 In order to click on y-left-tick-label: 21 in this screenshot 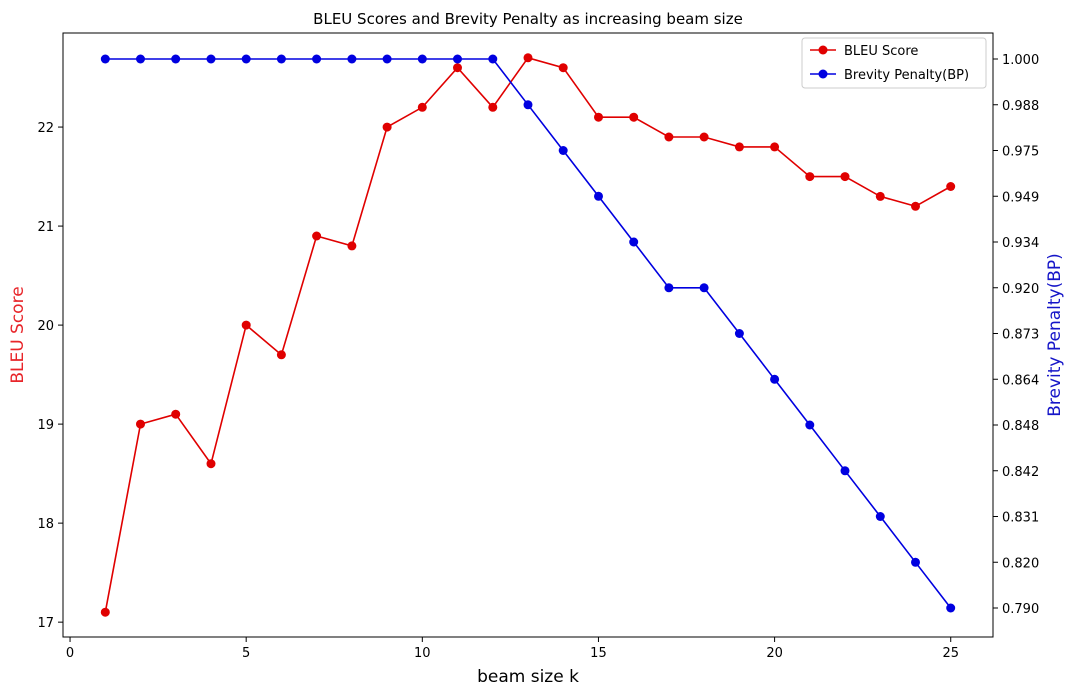, I will do `click(45, 227)`.